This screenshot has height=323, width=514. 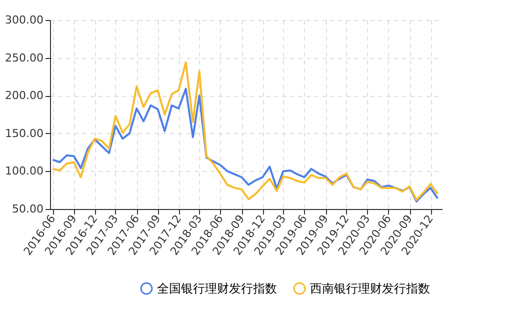 What do you see at coordinates (370, 289) in the screenshot?
I see `legend-label: 西南银行理财发行指数` at bounding box center [370, 289].